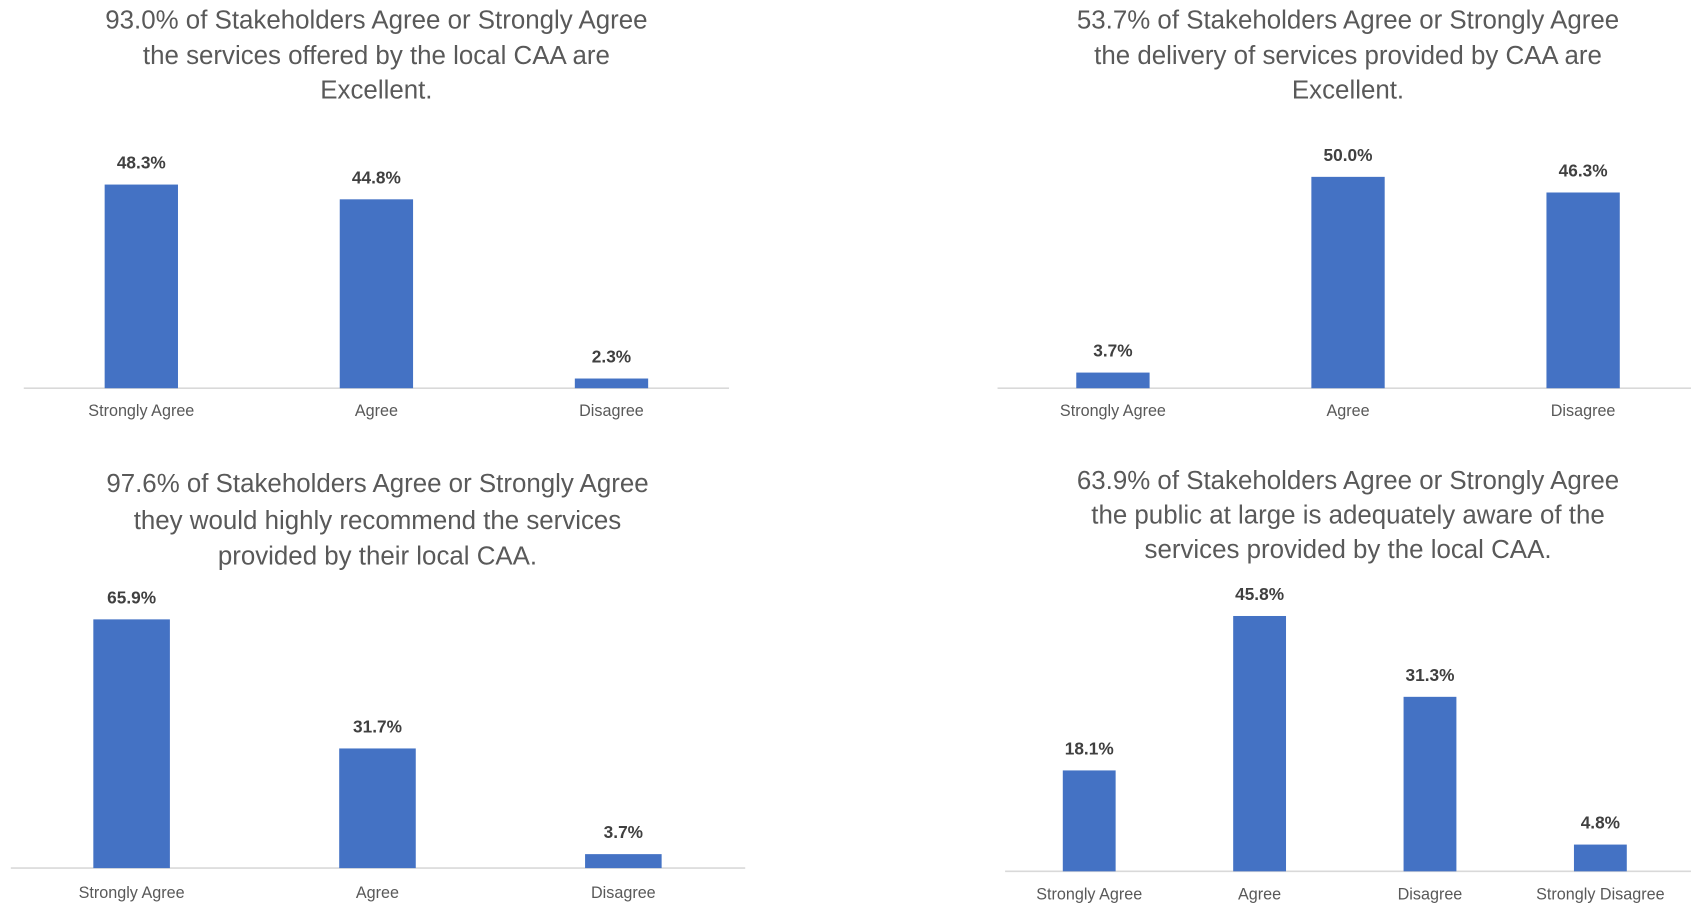 The width and height of the screenshot is (1691, 908). I want to click on data-label: 48.3%, so click(141, 163).